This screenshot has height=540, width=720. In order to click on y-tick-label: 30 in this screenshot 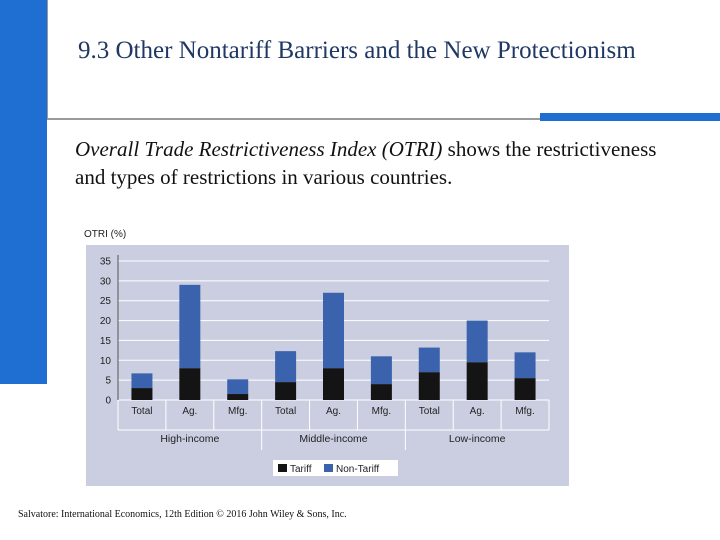, I will do `click(106, 281)`.